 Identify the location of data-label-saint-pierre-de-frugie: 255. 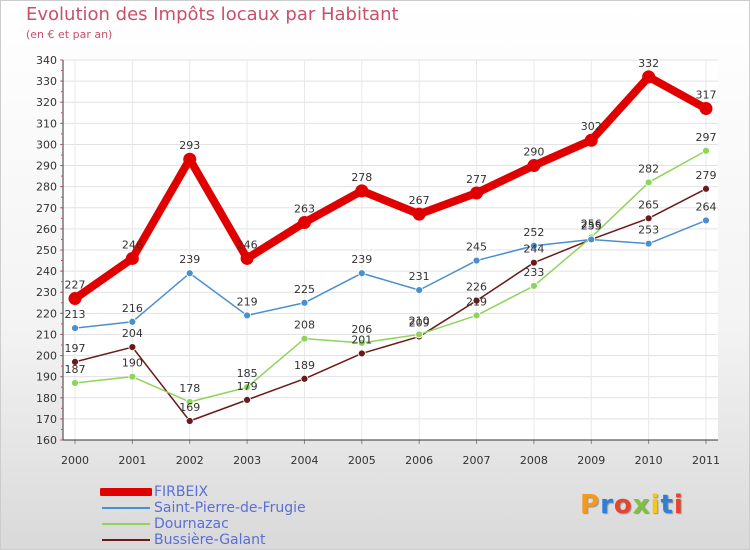
(591, 225).